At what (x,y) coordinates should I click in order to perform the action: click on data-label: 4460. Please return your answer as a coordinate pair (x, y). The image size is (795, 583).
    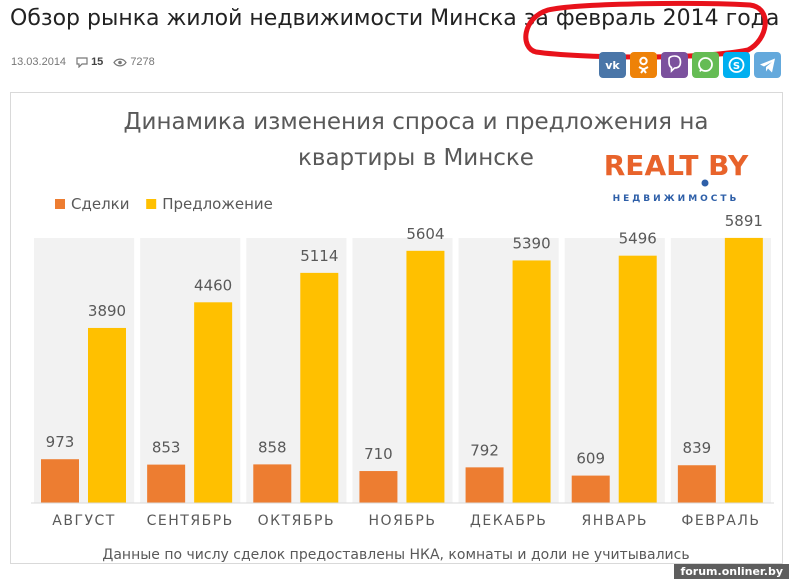
    Looking at the image, I should click on (213, 285).